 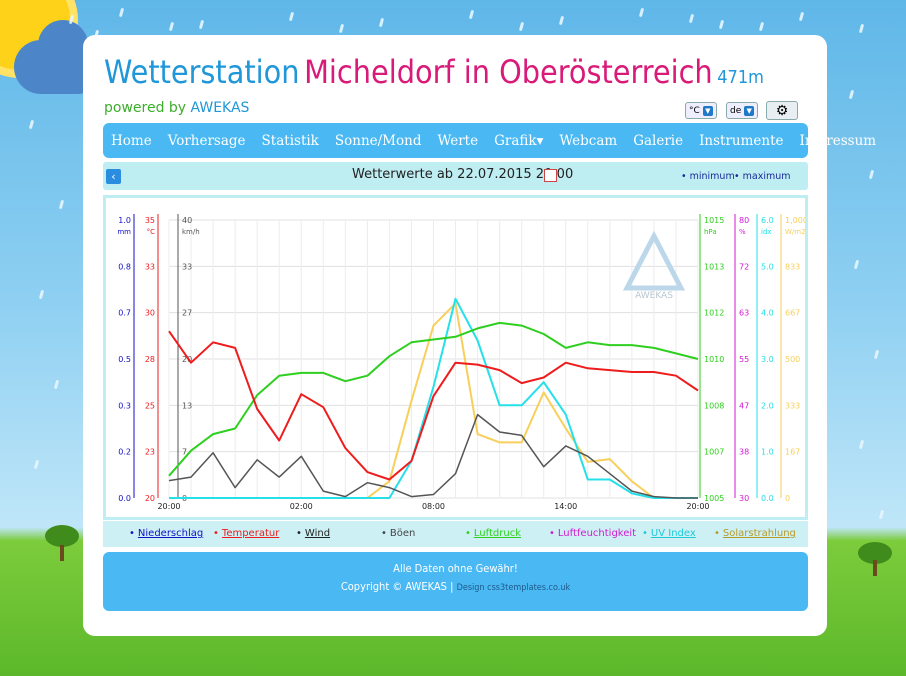 What do you see at coordinates (795, 220) in the screenshot?
I see `axis-tick-solar: 1,000` at bounding box center [795, 220].